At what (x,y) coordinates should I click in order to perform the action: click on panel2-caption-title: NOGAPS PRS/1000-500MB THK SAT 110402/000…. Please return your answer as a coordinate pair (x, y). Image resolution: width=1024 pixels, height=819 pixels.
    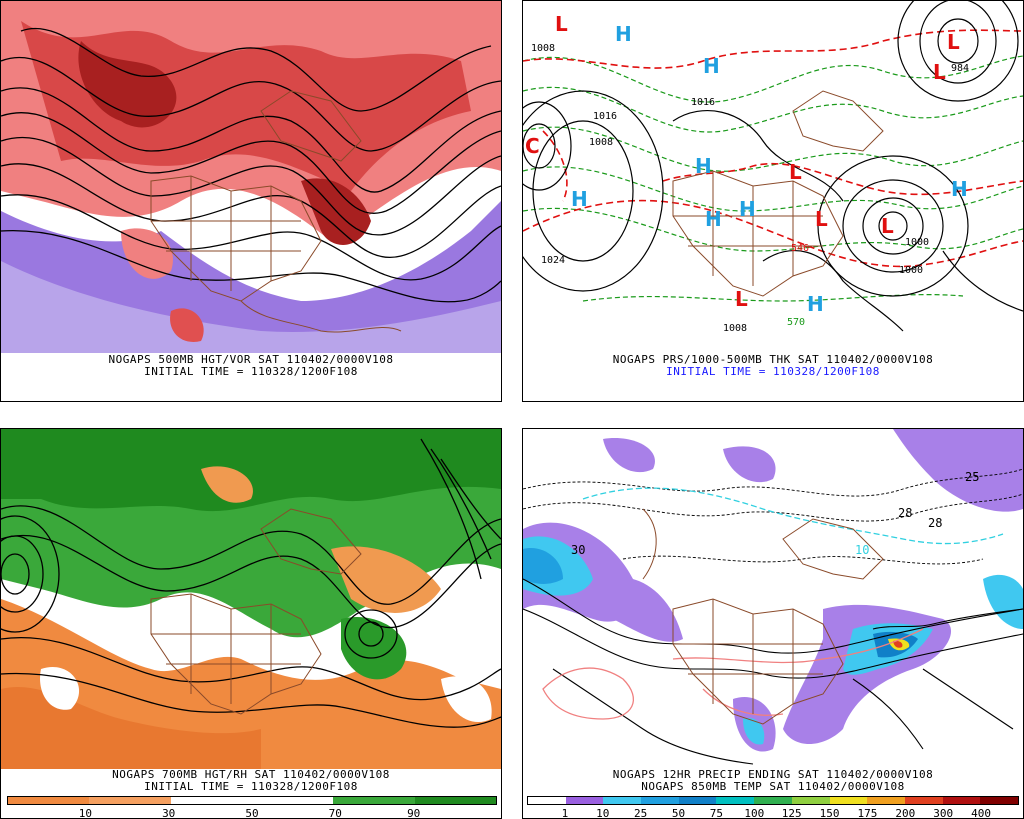
    Looking at the image, I should click on (773, 359).